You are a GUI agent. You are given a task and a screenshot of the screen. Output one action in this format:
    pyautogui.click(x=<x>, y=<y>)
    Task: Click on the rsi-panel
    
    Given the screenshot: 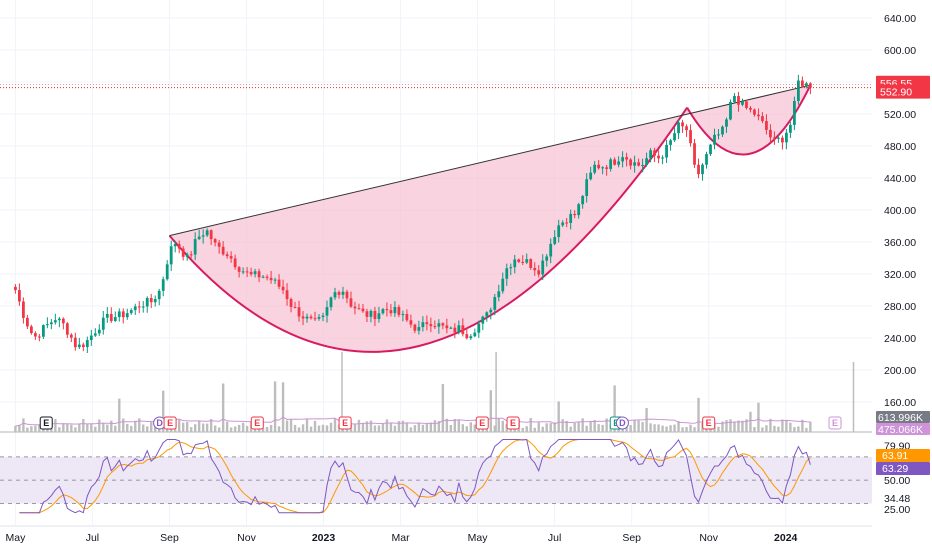 What is the action you would take?
    pyautogui.click(x=436, y=476)
    